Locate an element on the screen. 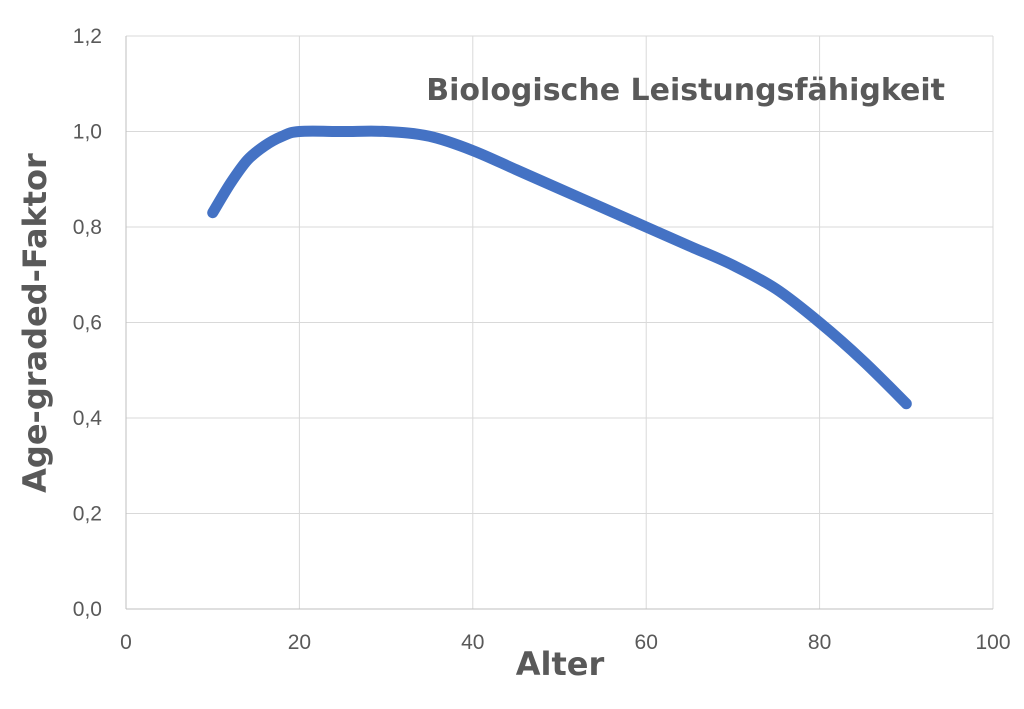 This screenshot has width=1024, height=709. x-tick-label: 60 is located at coordinates (646, 642).